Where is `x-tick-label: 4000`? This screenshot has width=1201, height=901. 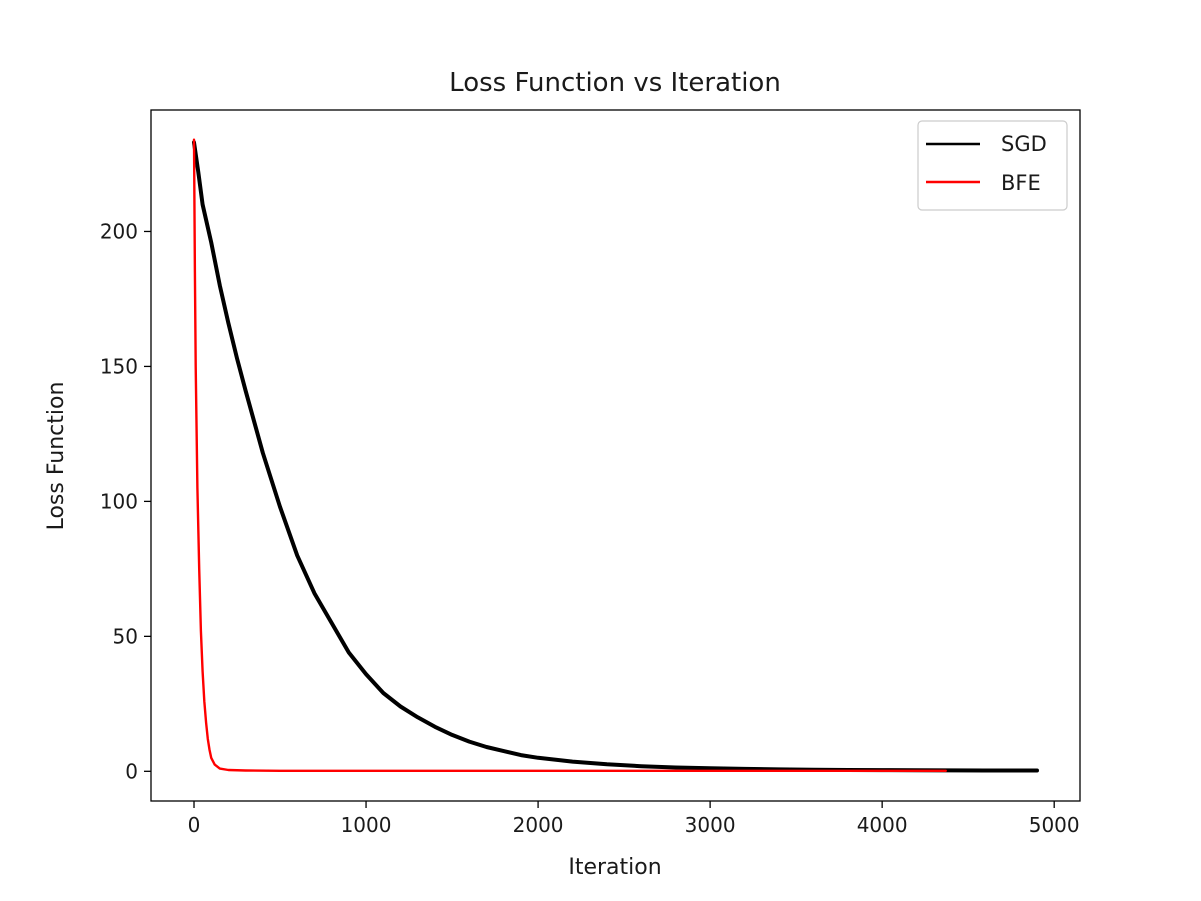
x-tick-label: 4000 is located at coordinates (882, 825).